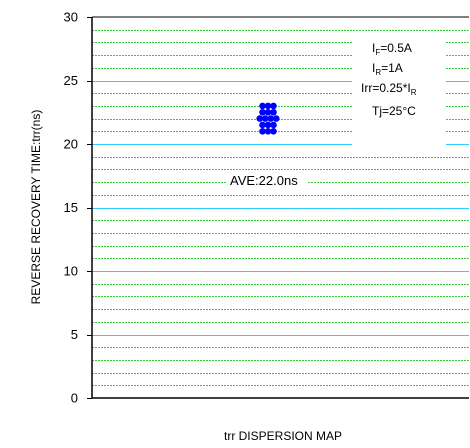  Describe the element at coordinates (71, 80) in the screenshot. I see `y-tick-label: 25` at that location.